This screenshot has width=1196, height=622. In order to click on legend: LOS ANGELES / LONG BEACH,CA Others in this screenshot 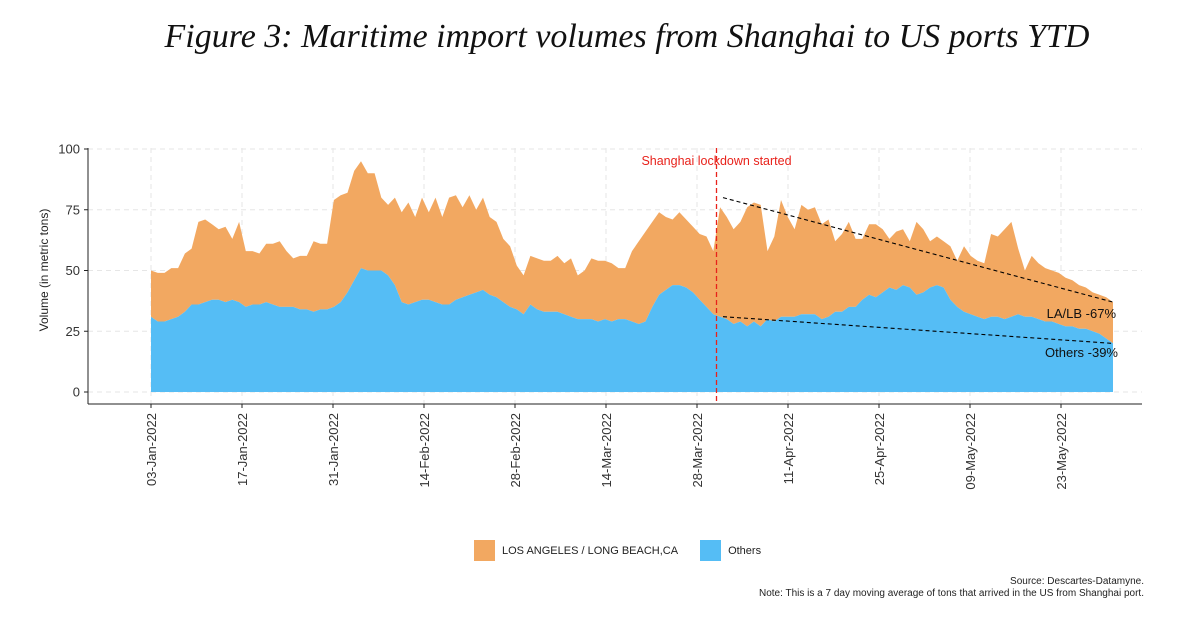, I will do `click(628, 550)`.